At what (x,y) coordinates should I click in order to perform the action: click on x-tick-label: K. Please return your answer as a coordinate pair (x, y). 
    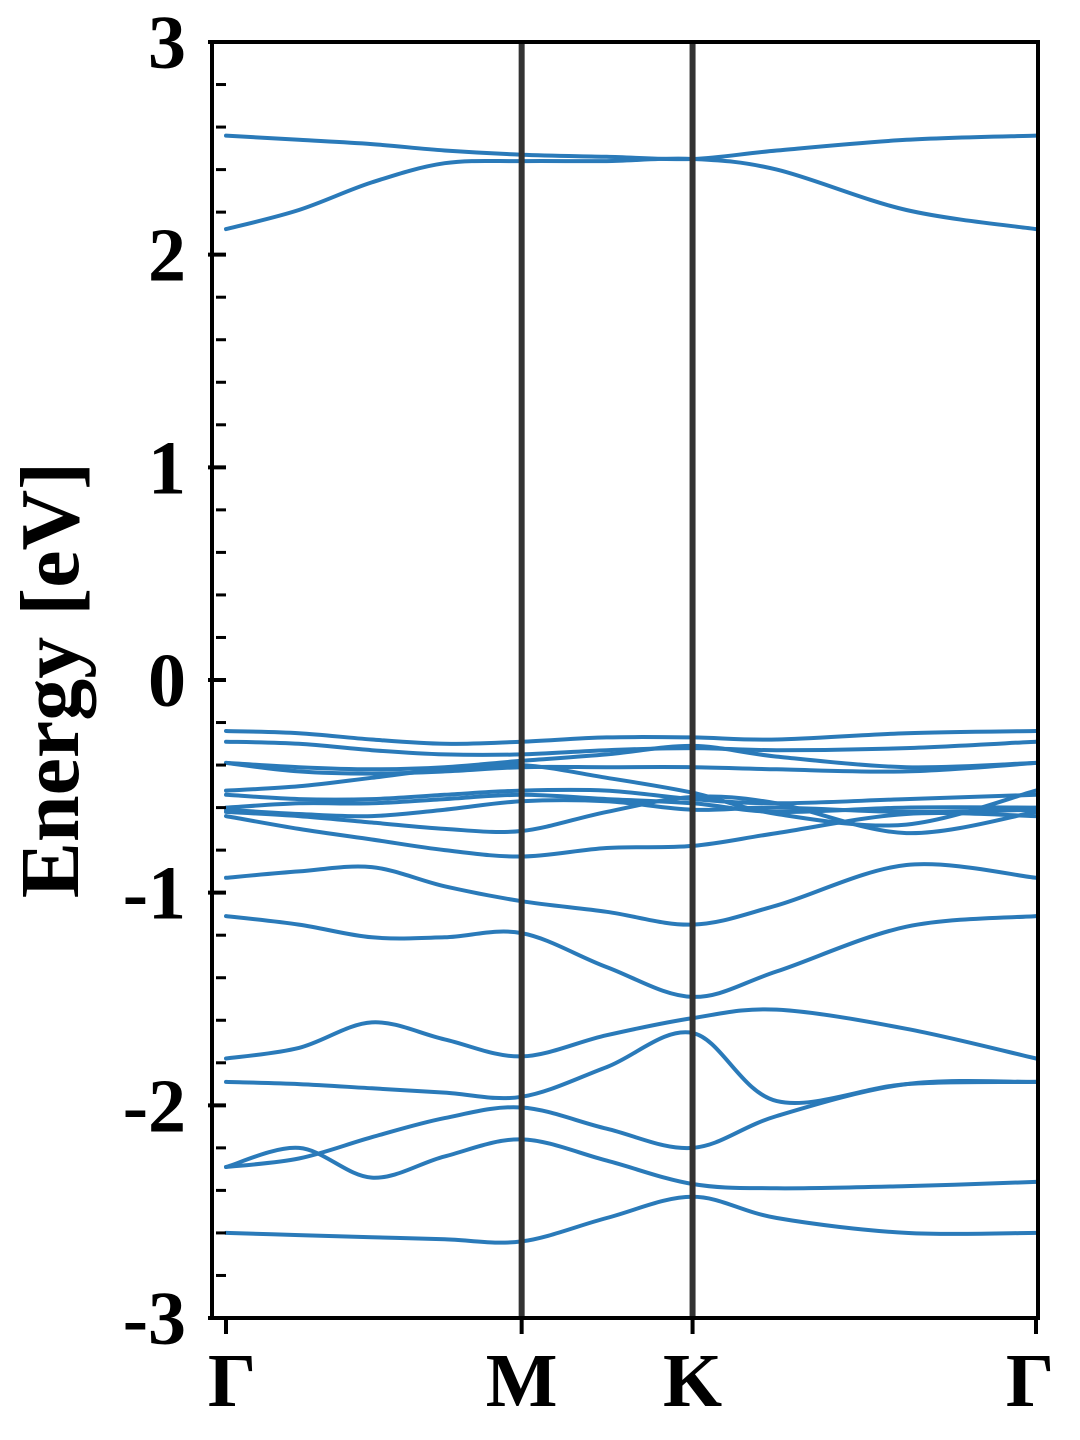
    Looking at the image, I should click on (692, 1381).